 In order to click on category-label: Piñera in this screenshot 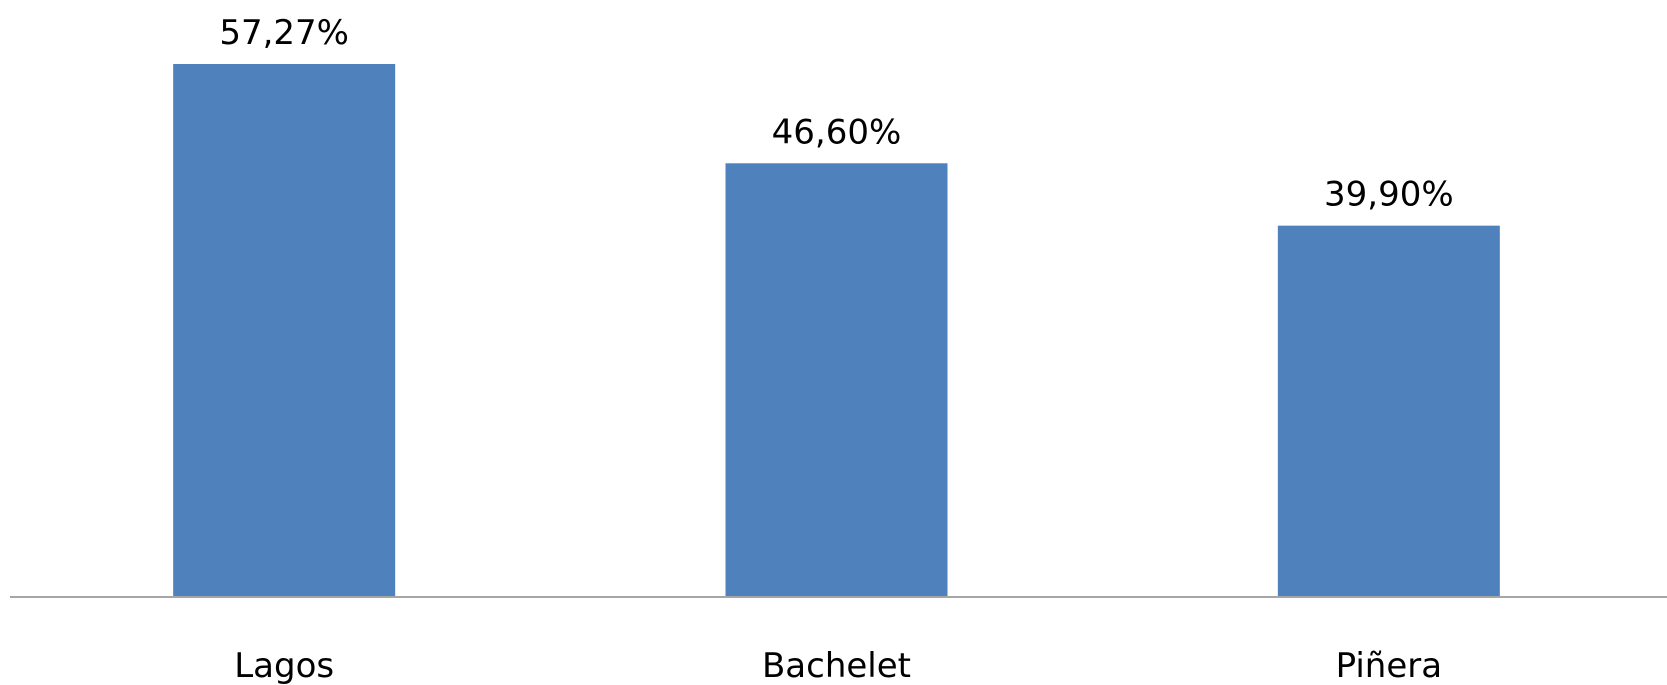, I will do `click(1389, 665)`.